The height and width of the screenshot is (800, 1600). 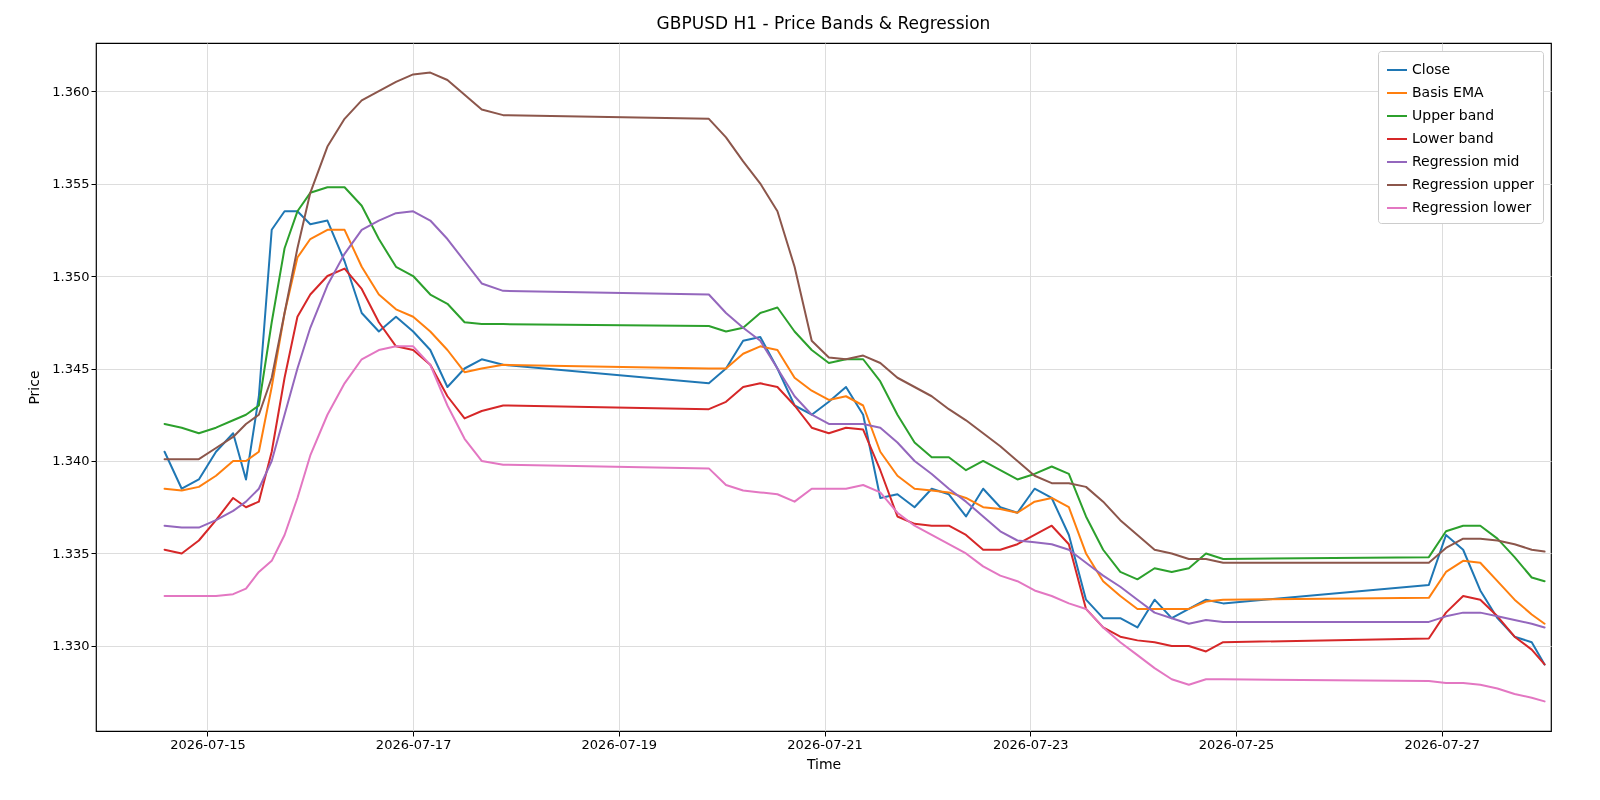 I want to click on y-tick-label: 1.340, so click(x=71, y=461).